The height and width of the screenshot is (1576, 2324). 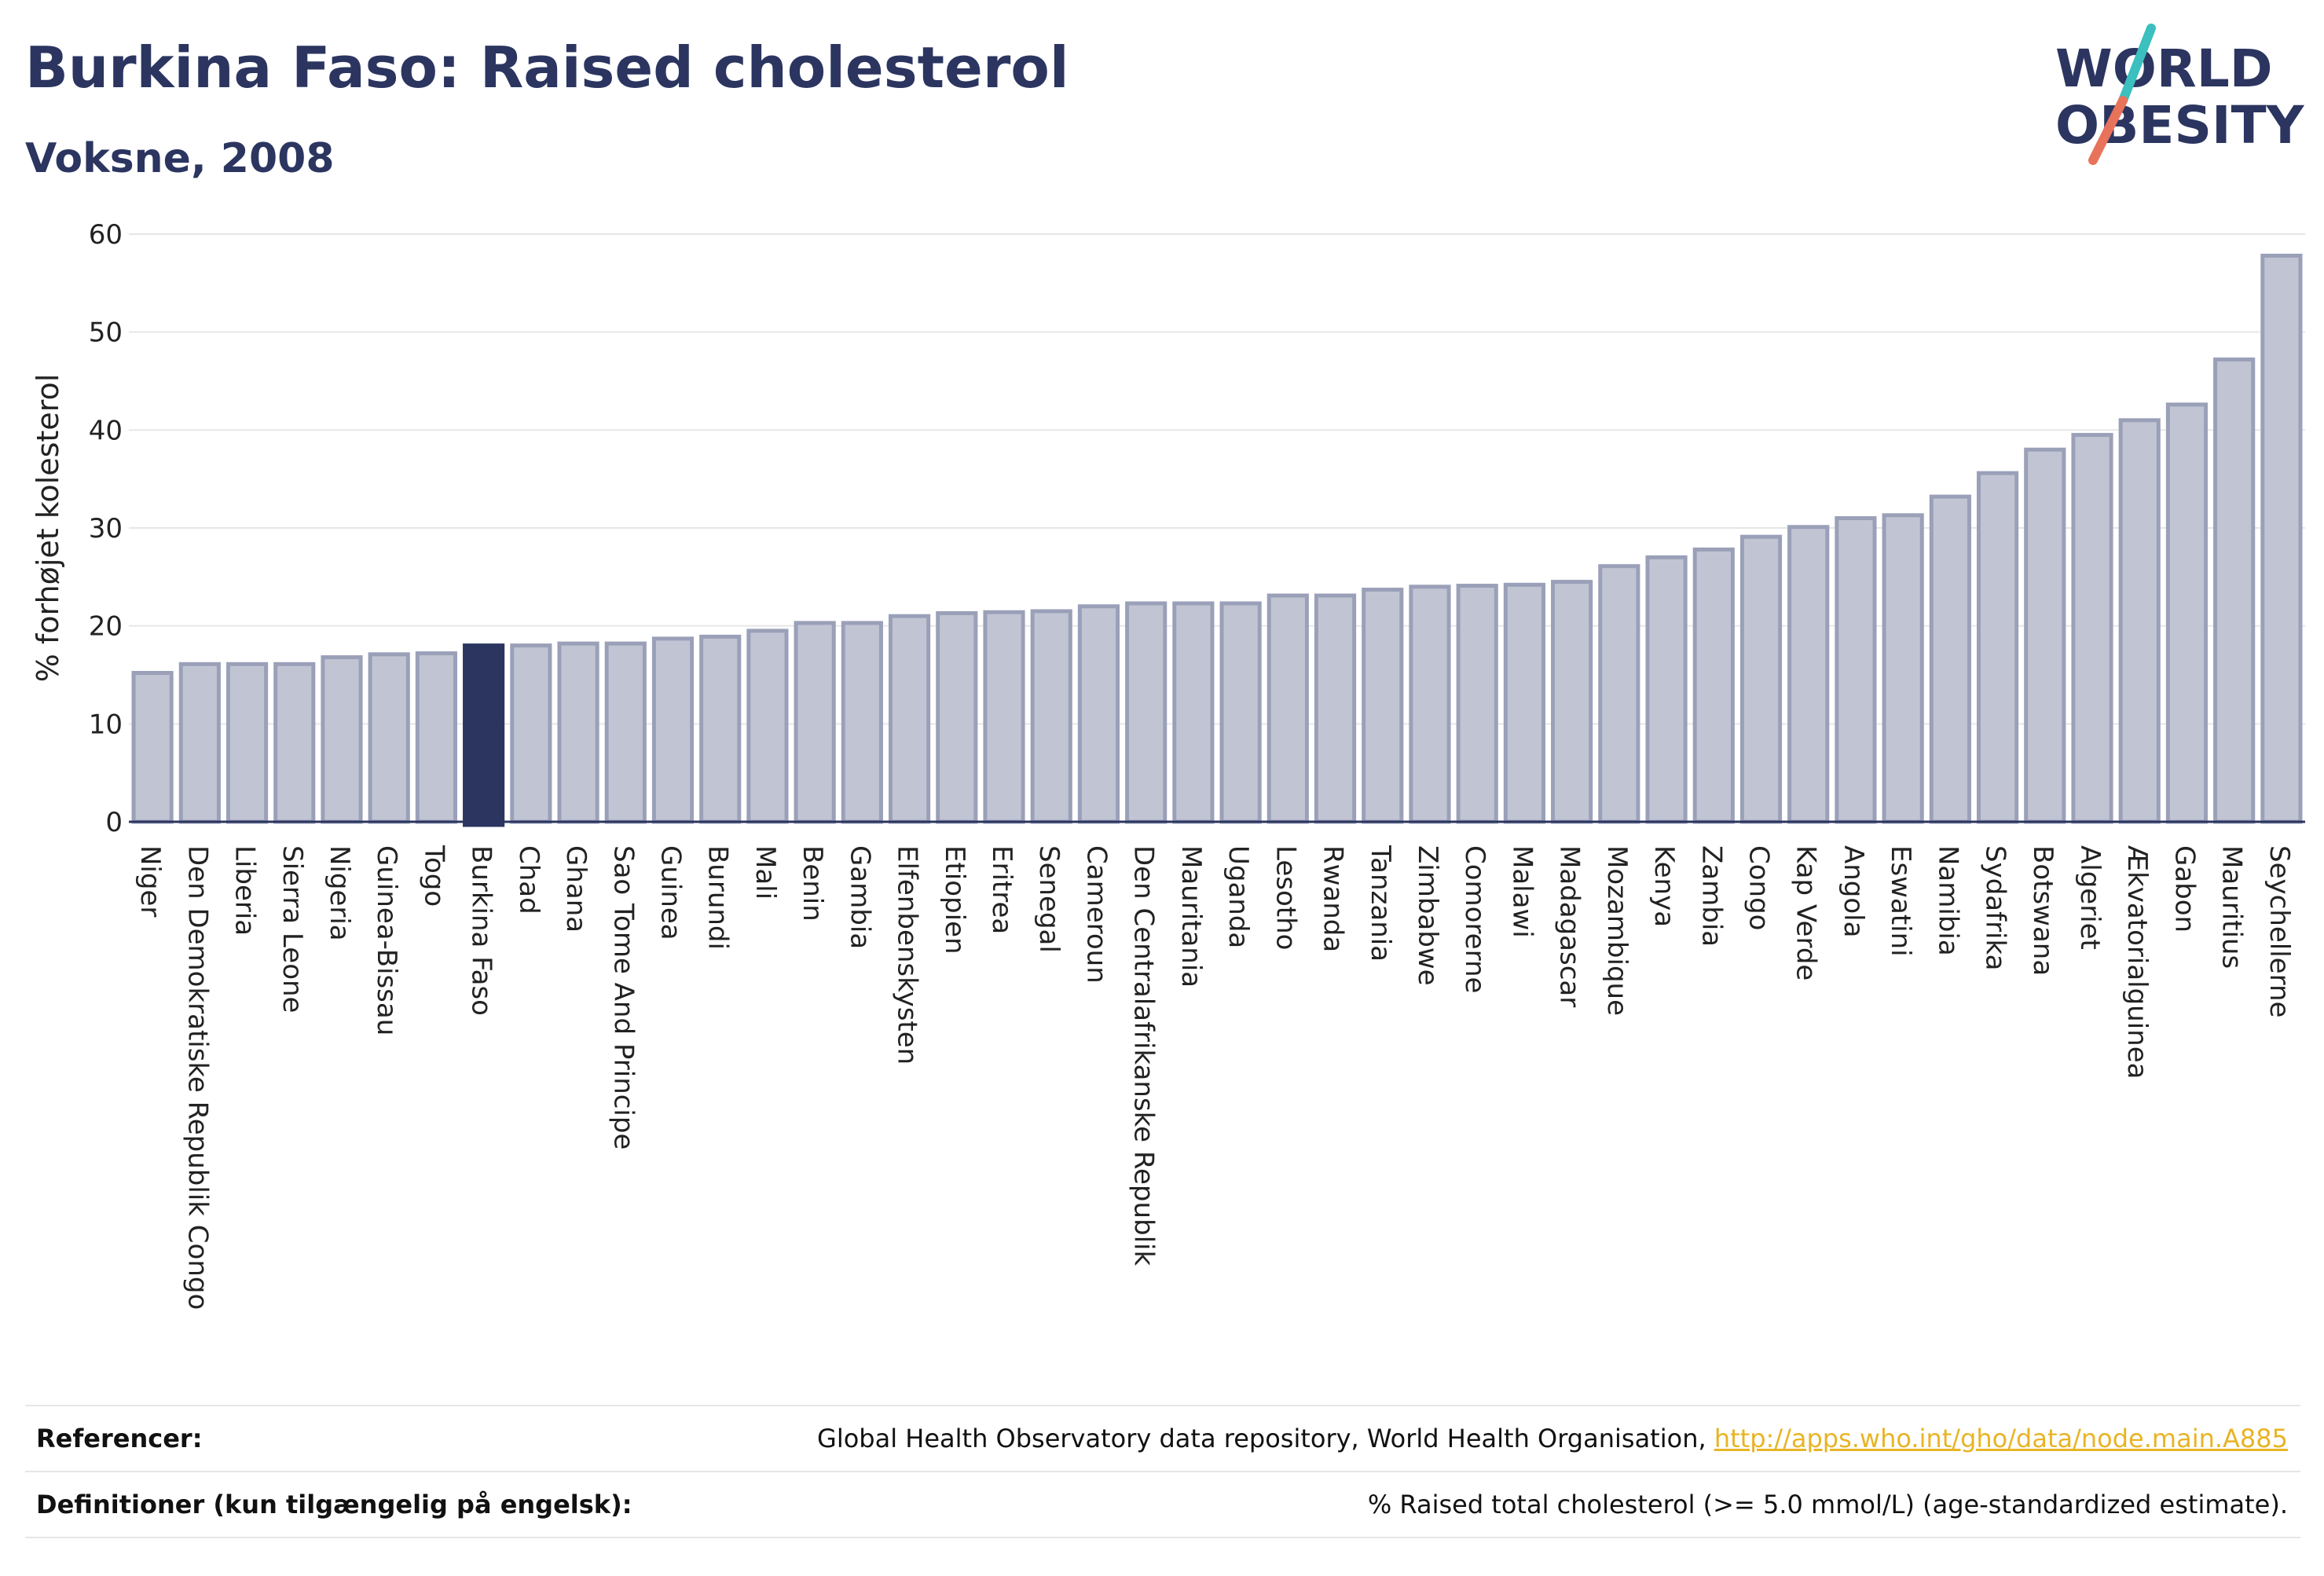 What do you see at coordinates (48, 528) in the screenshot?
I see `y-axis-label: % forhøjet kolesterol` at bounding box center [48, 528].